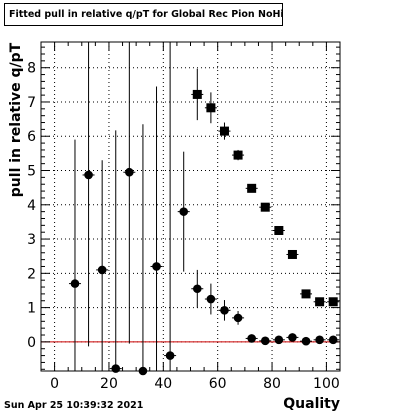 This screenshot has height=414, width=400. What do you see at coordinates (31, 69) in the screenshot?
I see `y-tick-label: 8` at bounding box center [31, 69].